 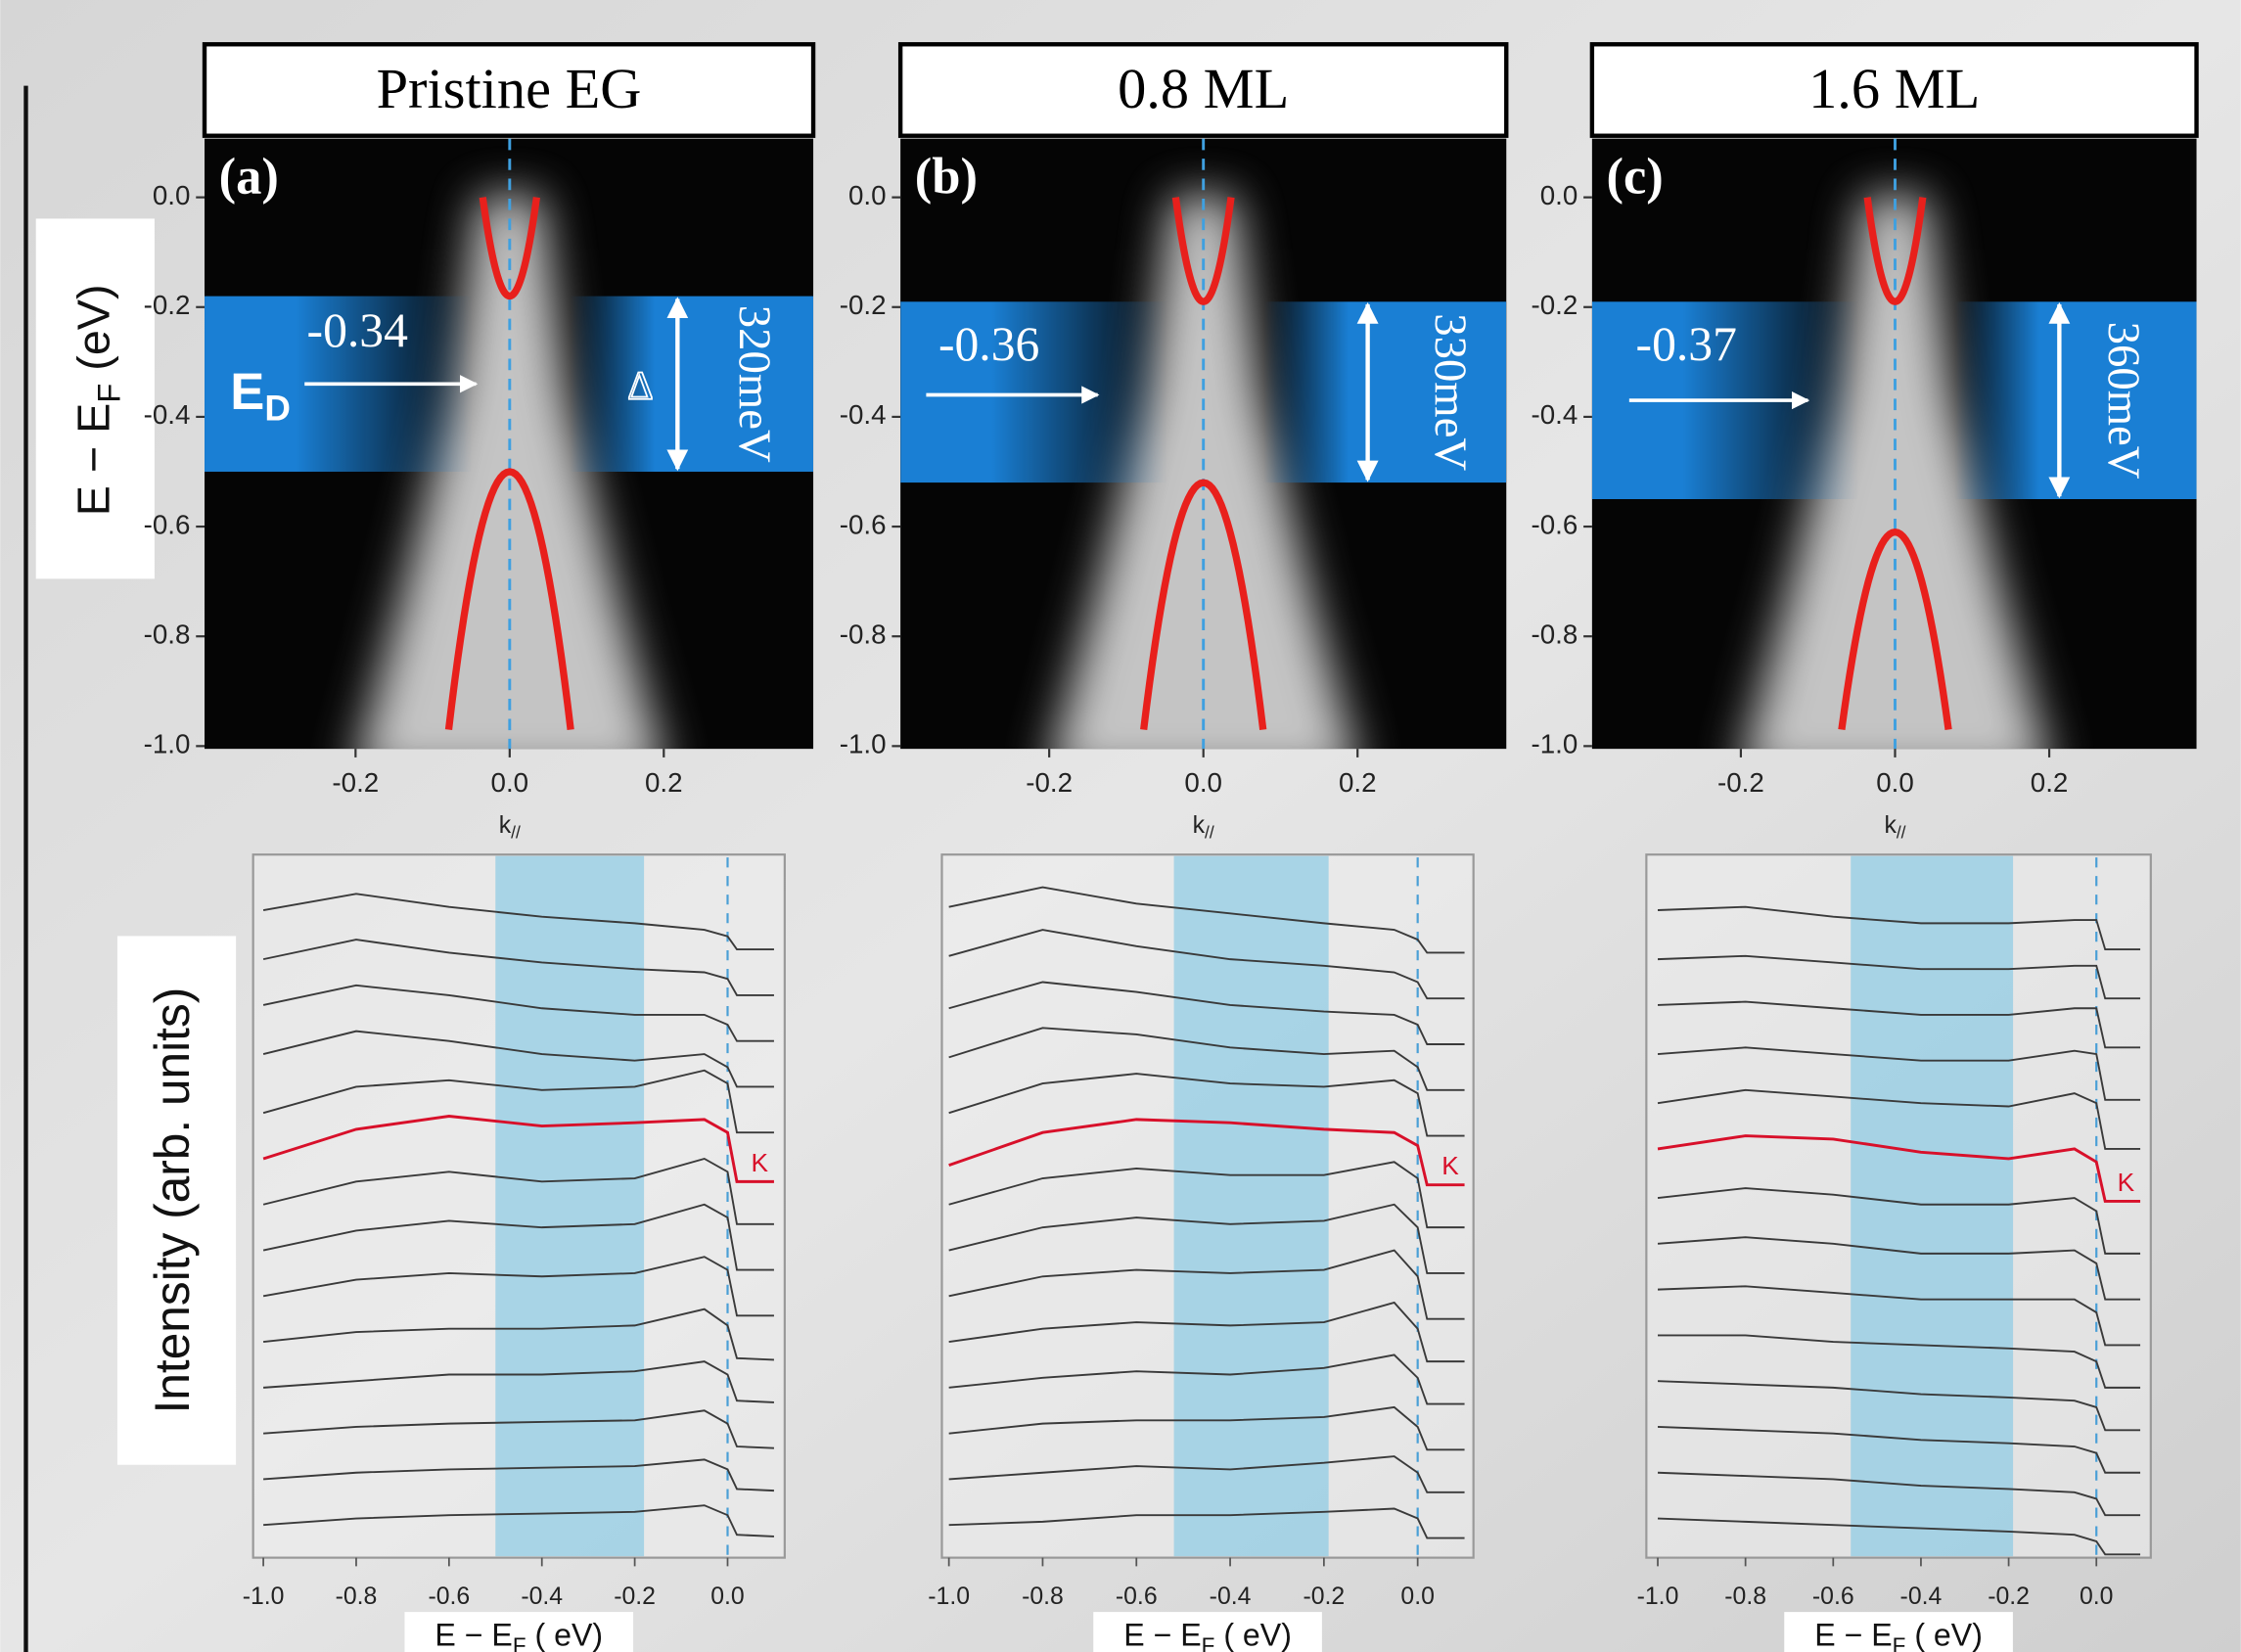 I want to click on title-box, so click(x=1894, y=90).